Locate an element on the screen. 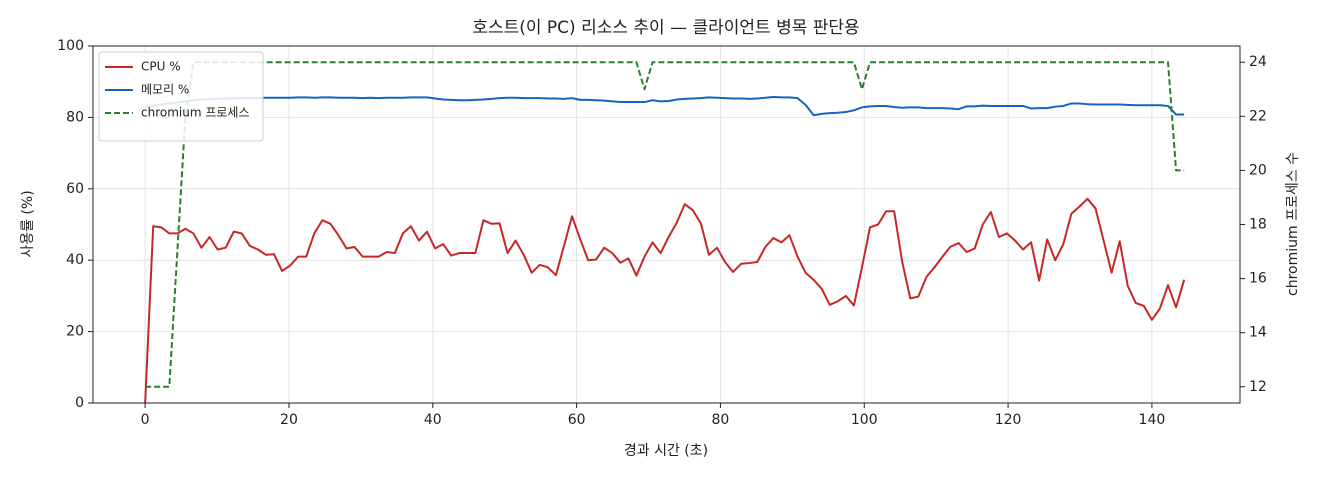  y-tick-label: 100 is located at coordinates (70, 46).